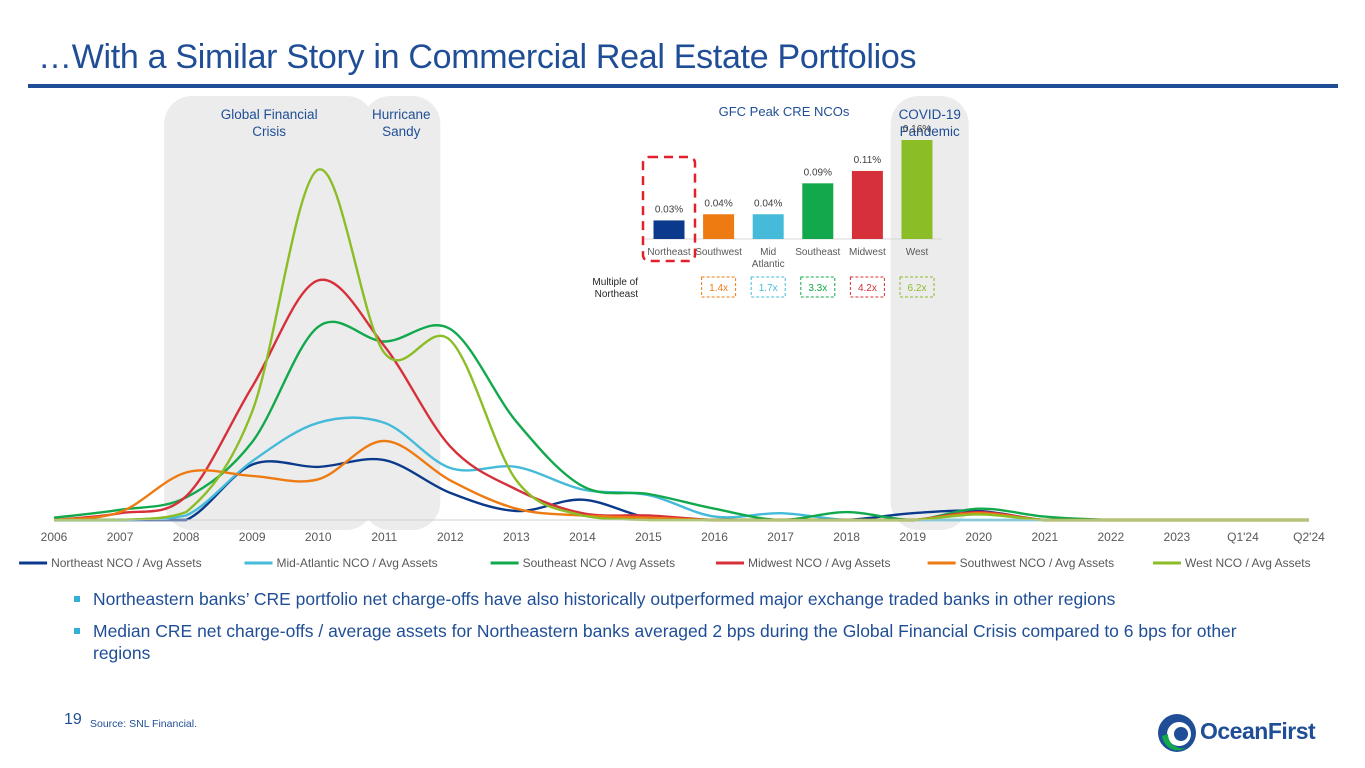  What do you see at coordinates (1044, 537) in the screenshot?
I see `x-tick-label: 2021` at bounding box center [1044, 537].